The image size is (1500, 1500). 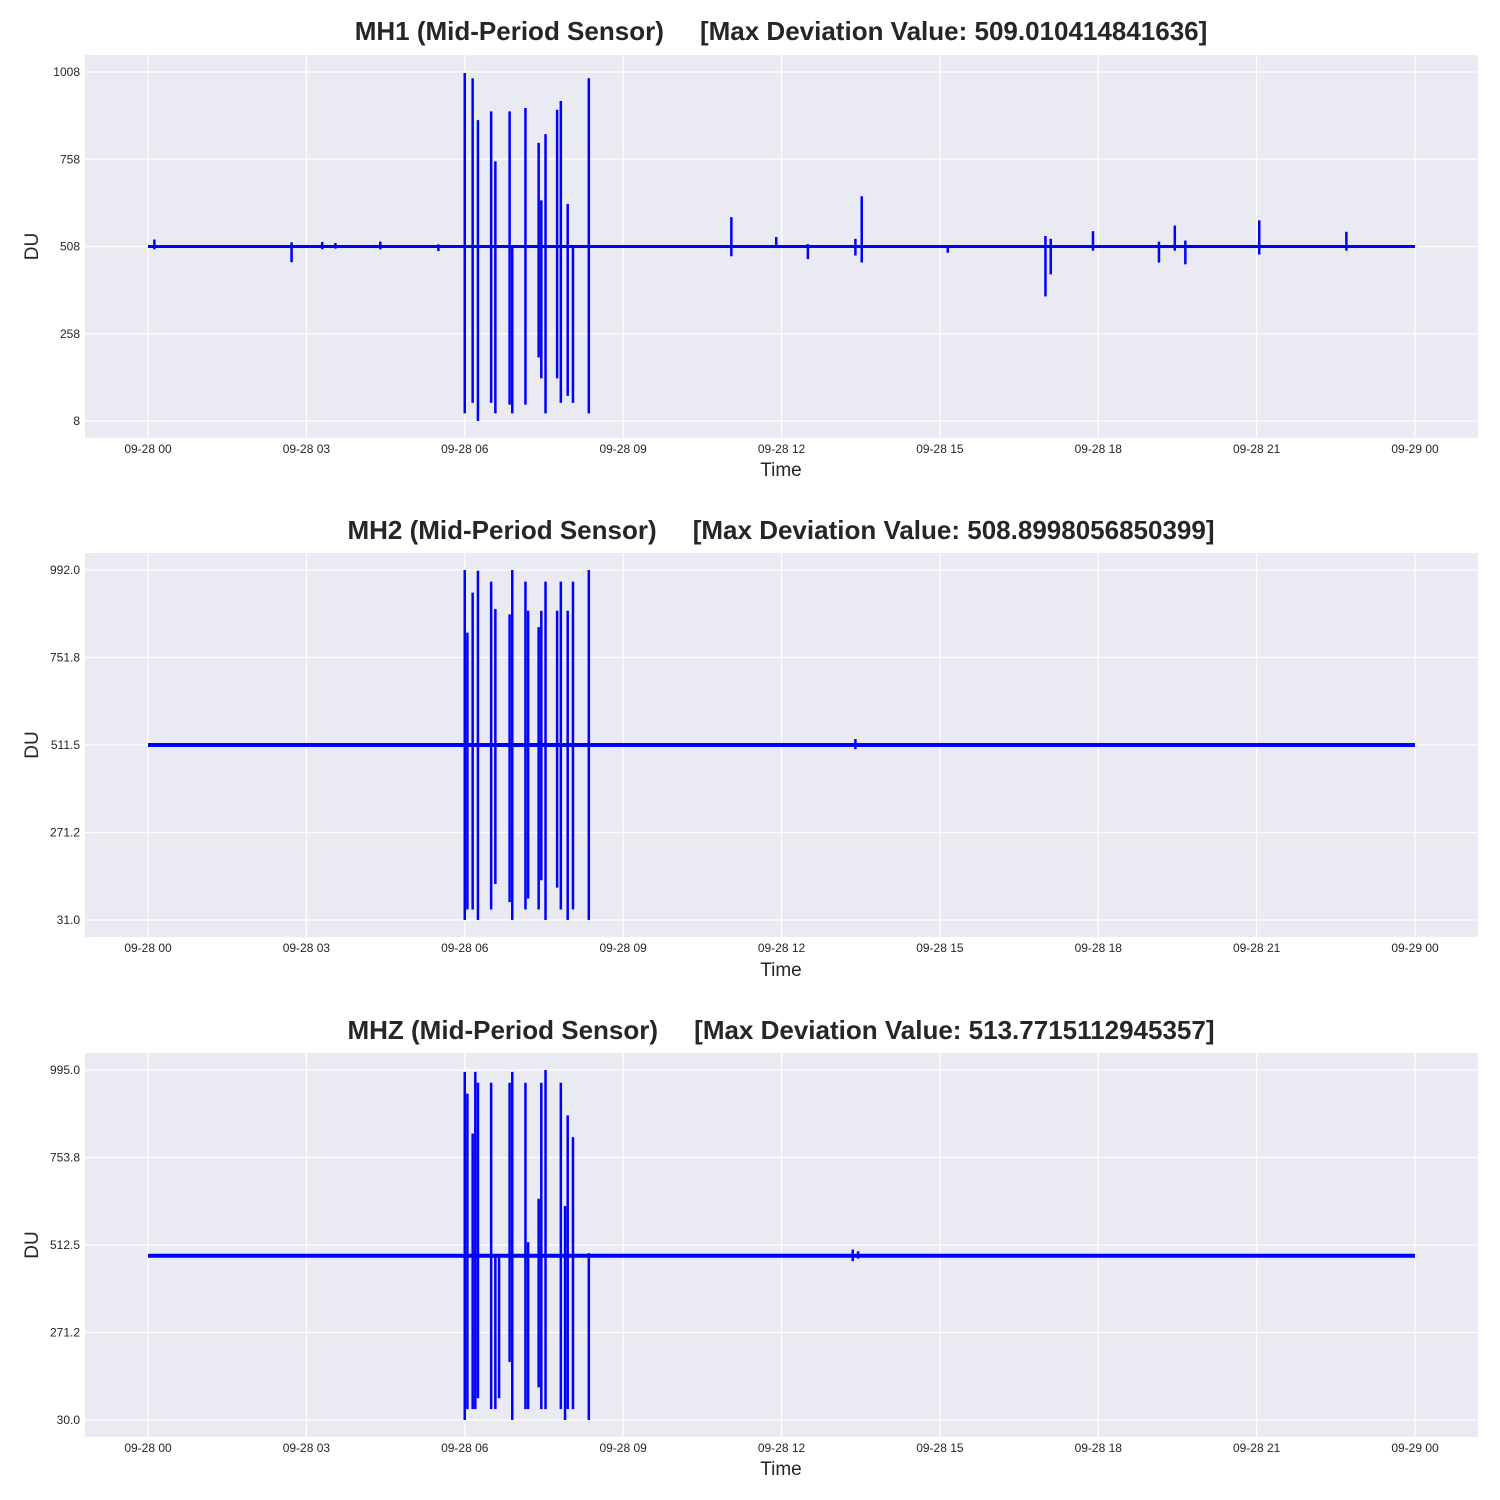 I want to click on mh1-x-tick-label: 09-29 00, so click(x=1415, y=449).